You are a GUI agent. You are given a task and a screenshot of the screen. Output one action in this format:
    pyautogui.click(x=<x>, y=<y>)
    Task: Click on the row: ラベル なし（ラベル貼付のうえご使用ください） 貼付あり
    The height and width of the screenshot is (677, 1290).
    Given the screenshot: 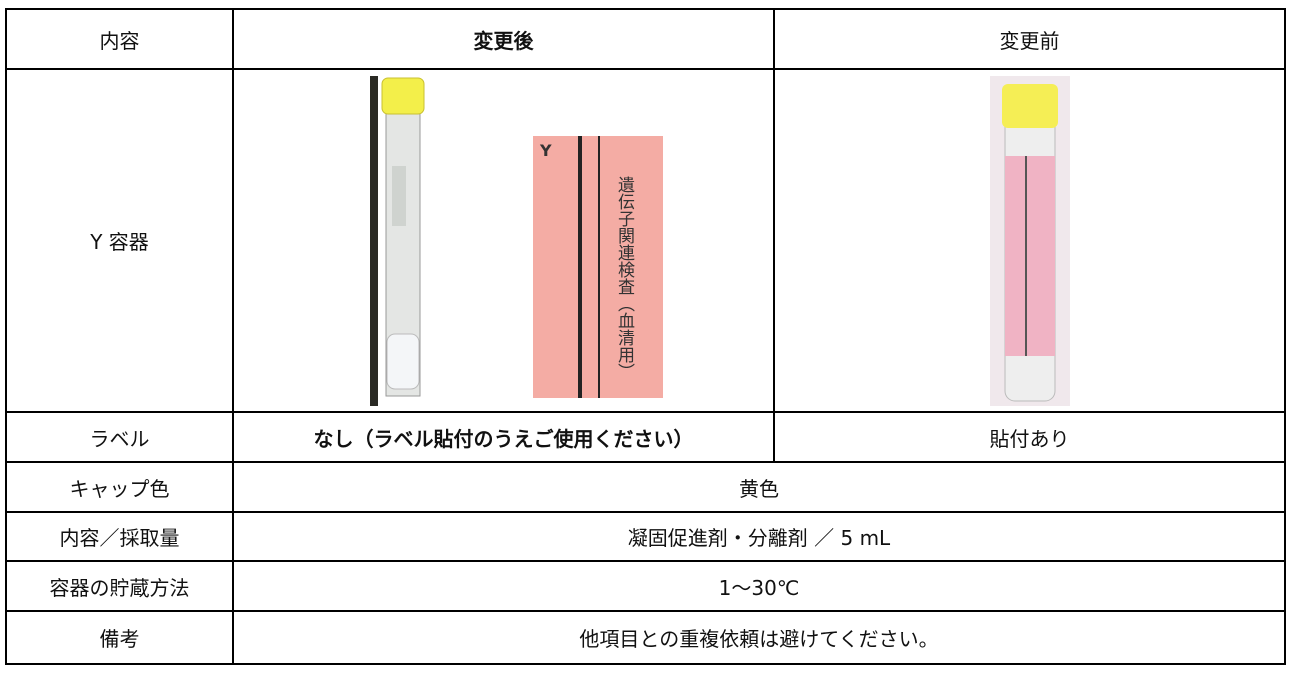 What is the action you would take?
    pyautogui.click(x=645, y=437)
    